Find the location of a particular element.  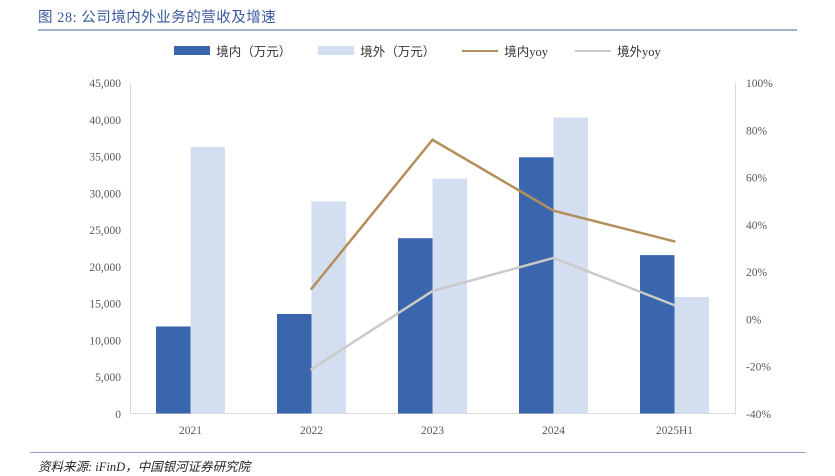

left-axis-tick: 10,000 is located at coordinates (105, 341).